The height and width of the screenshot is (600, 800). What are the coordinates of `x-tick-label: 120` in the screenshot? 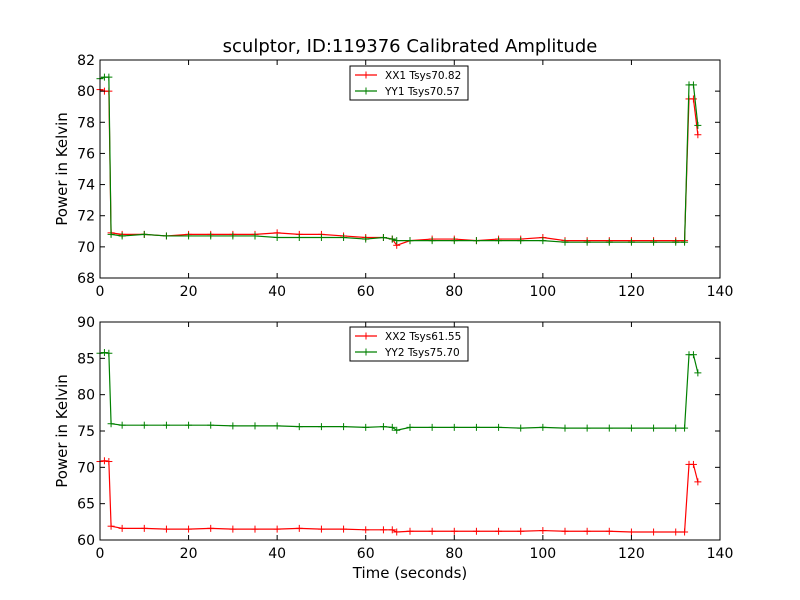 It's located at (631, 554).